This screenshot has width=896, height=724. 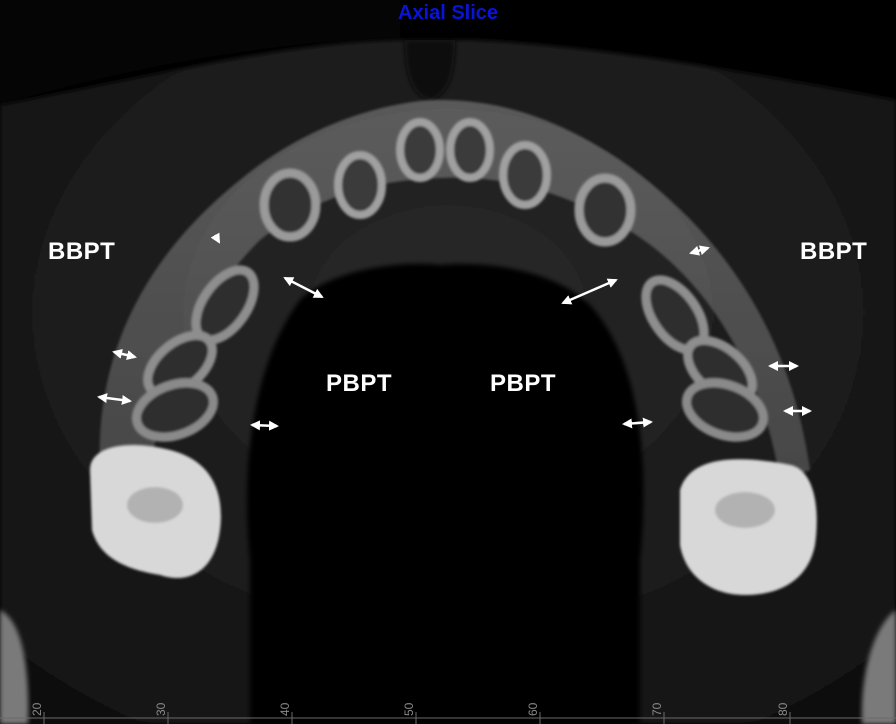 I want to click on scale-tick-30: 30, so click(x=161, y=709).